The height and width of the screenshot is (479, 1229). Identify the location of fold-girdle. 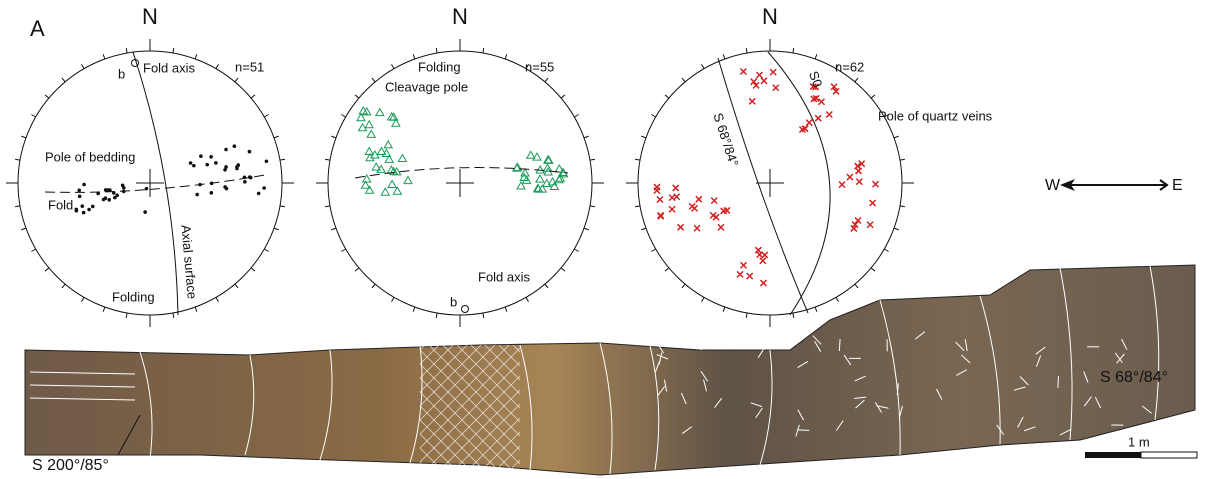
(155, 183).